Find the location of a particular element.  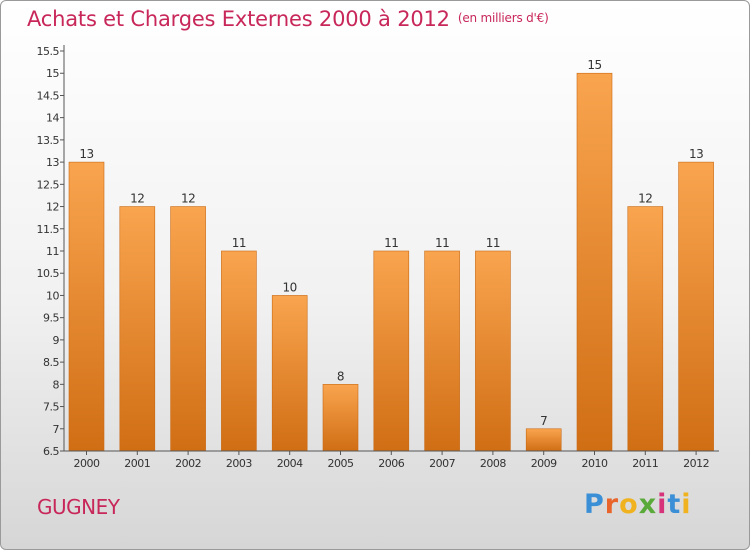

proxiti-logo: Proxiti is located at coordinates (638, 504).